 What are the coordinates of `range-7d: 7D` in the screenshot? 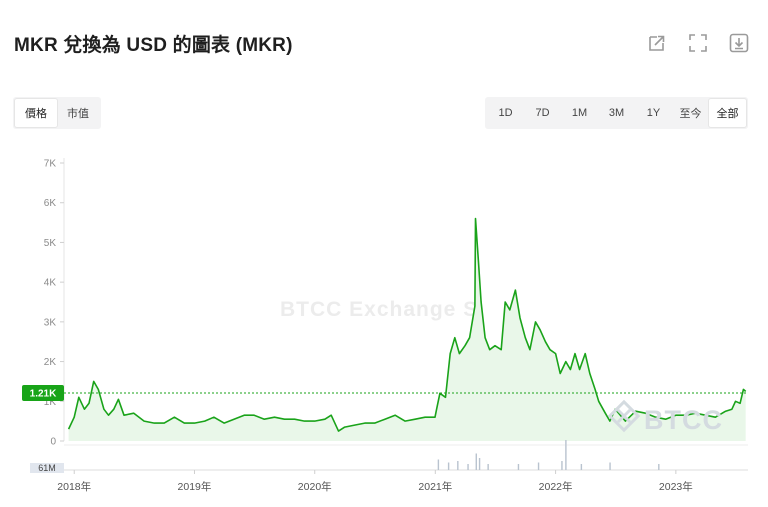 It's located at (542, 113).